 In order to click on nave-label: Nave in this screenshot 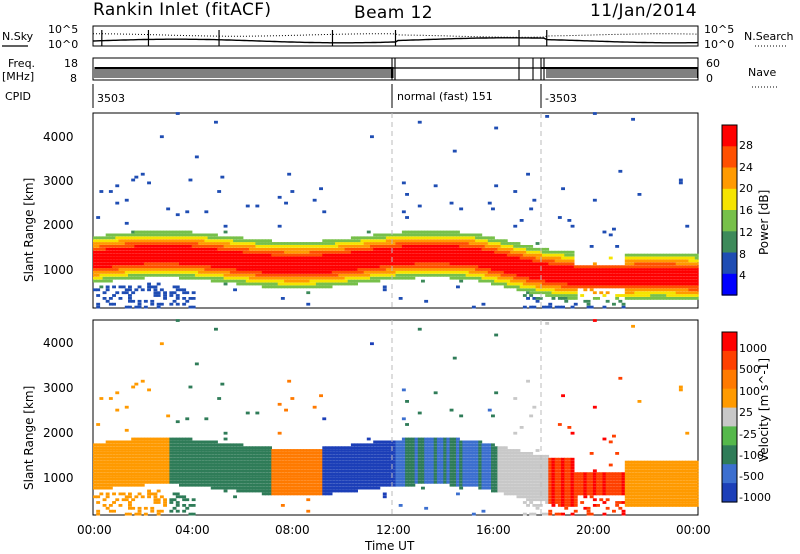, I will do `click(762, 72)`.